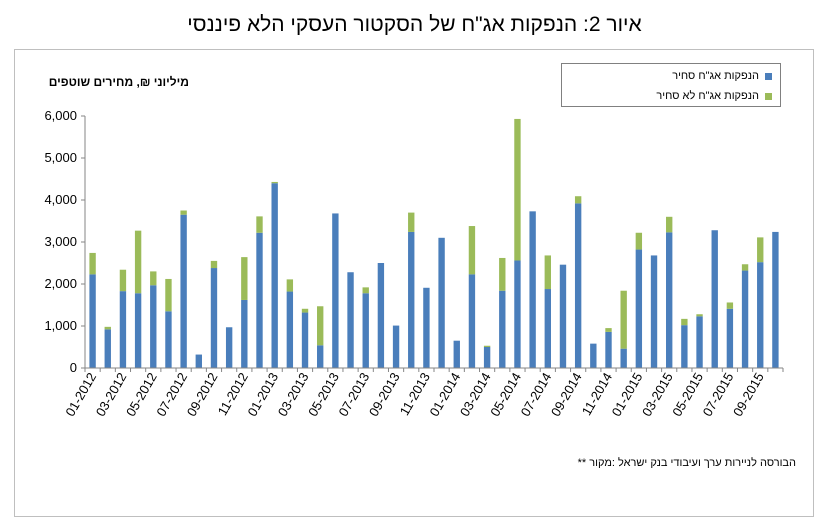 This screenshot has width=829, height=524. Describe the element at coordinates (60, 325) in the screenshot. I see `y-tick-label: 1,000` at that location.